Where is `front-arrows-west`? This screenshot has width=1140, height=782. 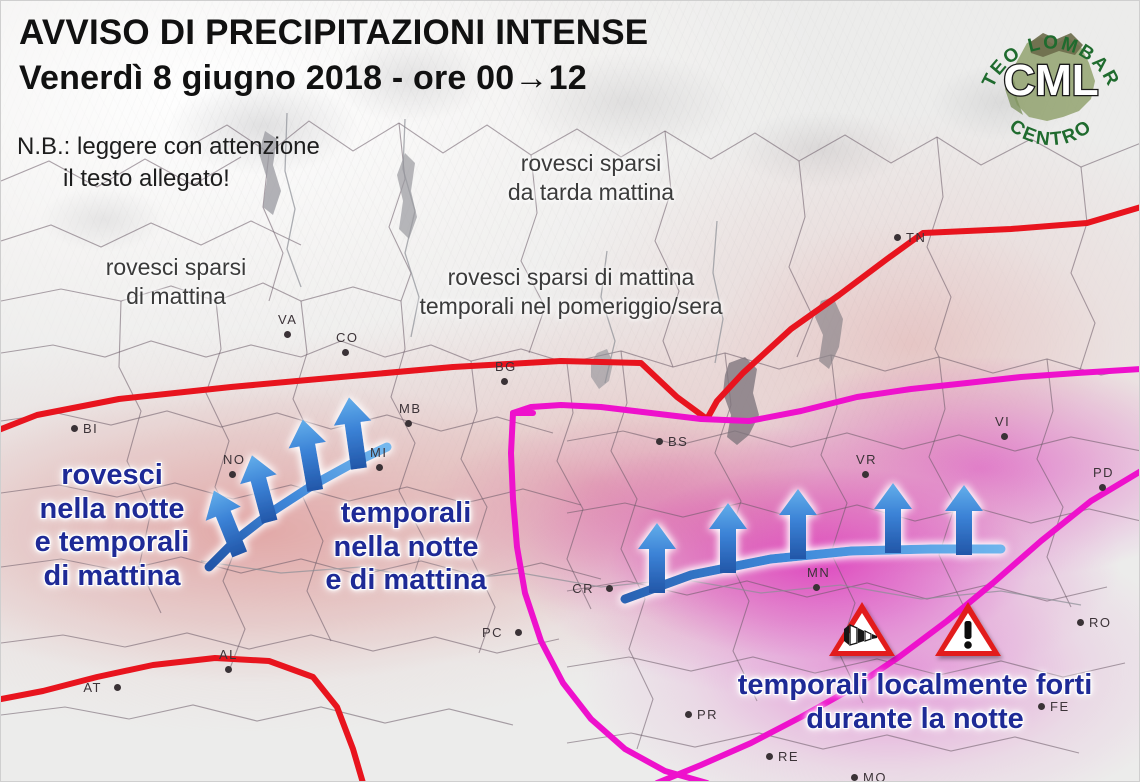 front-arrows-west is located at coordinates (298, 484).